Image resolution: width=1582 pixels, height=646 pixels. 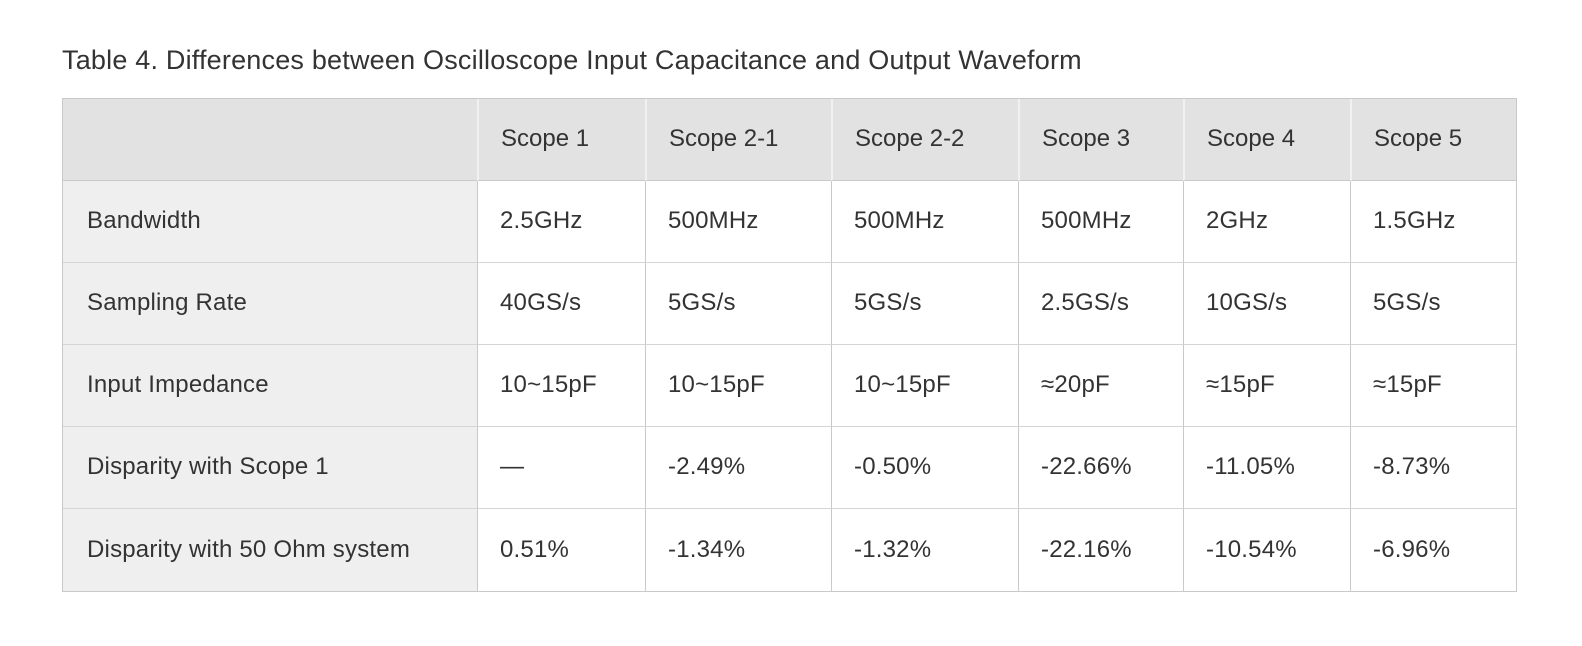 What do you see at coordinates (270, 139) in the screenshot?
I see `corner-header-cell` at bounding box center [270, 139].